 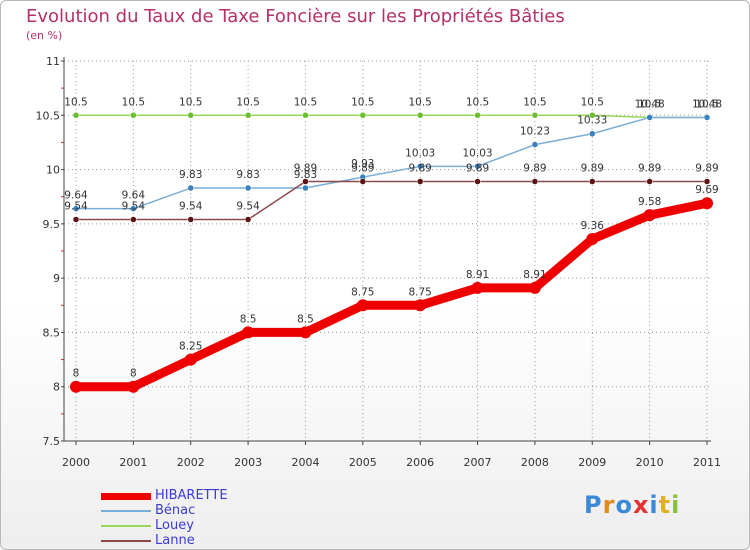 What do you see at coordinates (190, 347) in the screenshot?
I see `data-label-hibarette: 8.25` at bounding box center [190, 347].